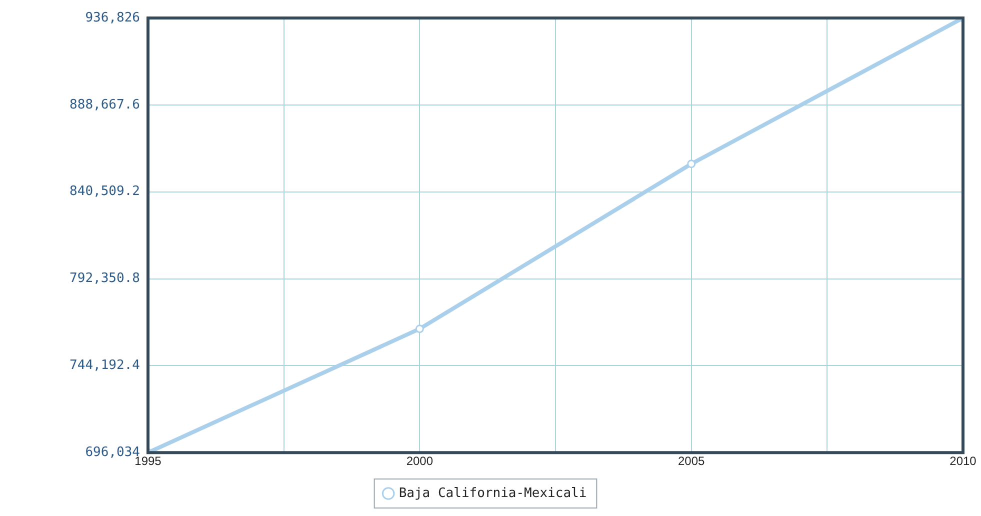 The width and height of the screenshot is (981, 516). I want to click on y-tick-label: 936,826, so click(112, 18).